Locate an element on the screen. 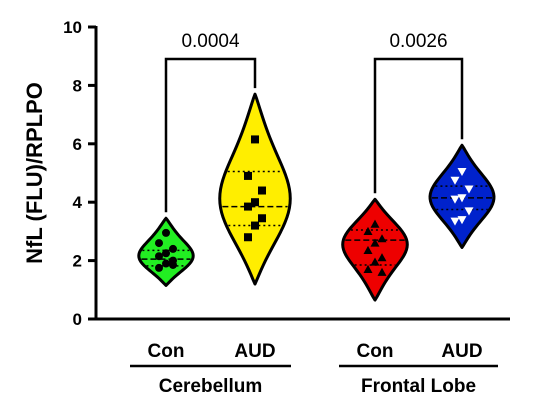 This screenshot has height=409, width=550. y-tick-label: 2 is located at coordinates (77, 261).